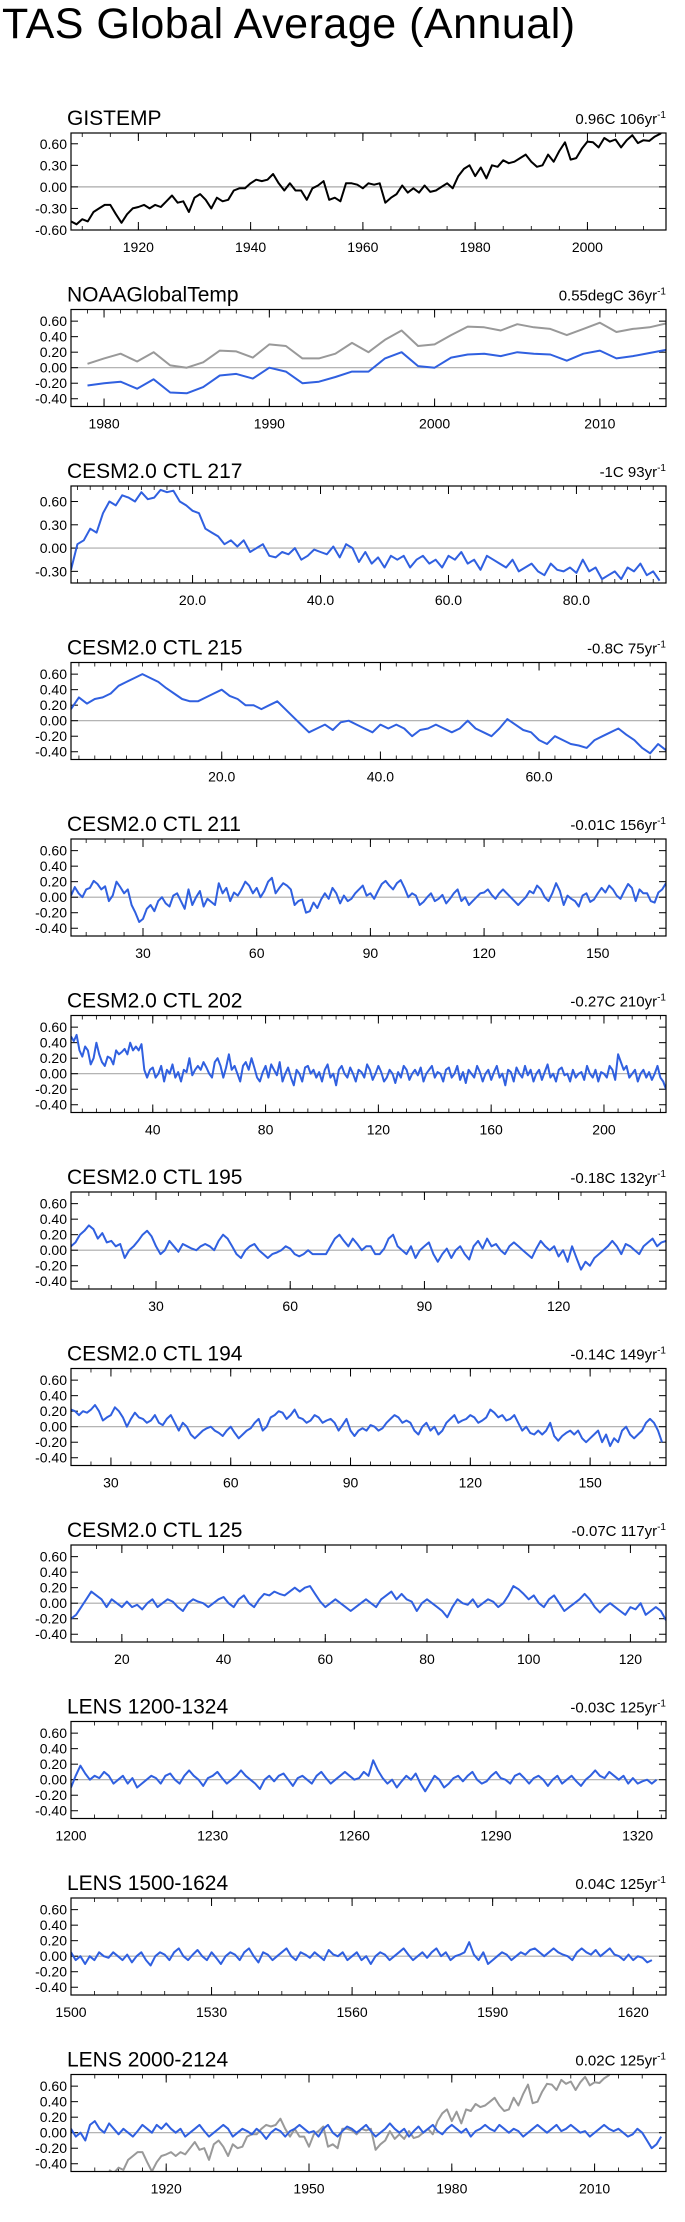 The image size is (685, 2222). Describe the element at coordinates (618, 1002) in the screenshot. I see `trend-label: -0.27C 210yr-1` at that location.